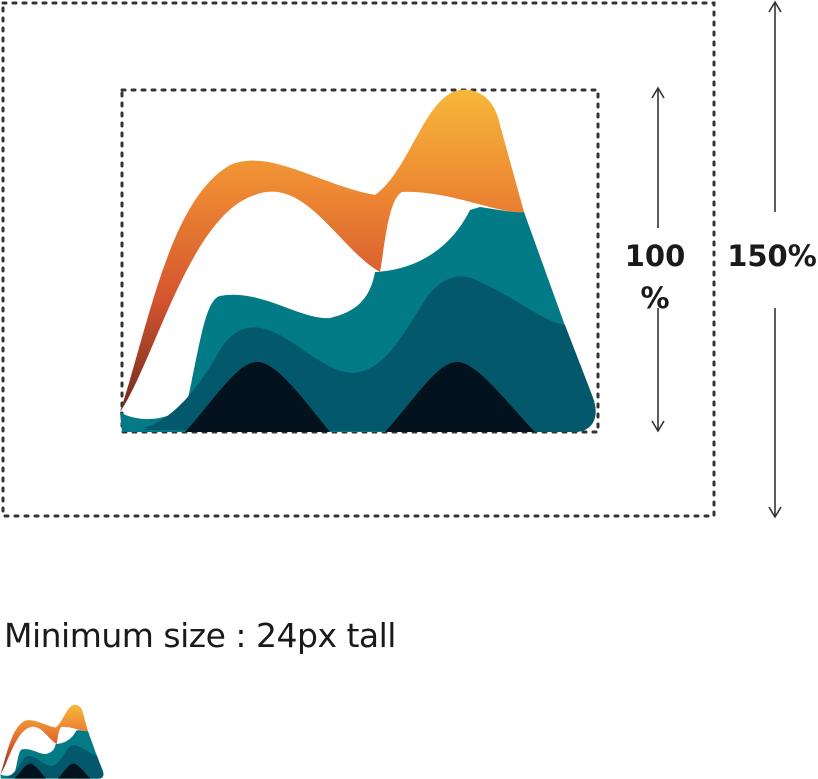  I want to click on inner-height-arrow, so click(658, 259).